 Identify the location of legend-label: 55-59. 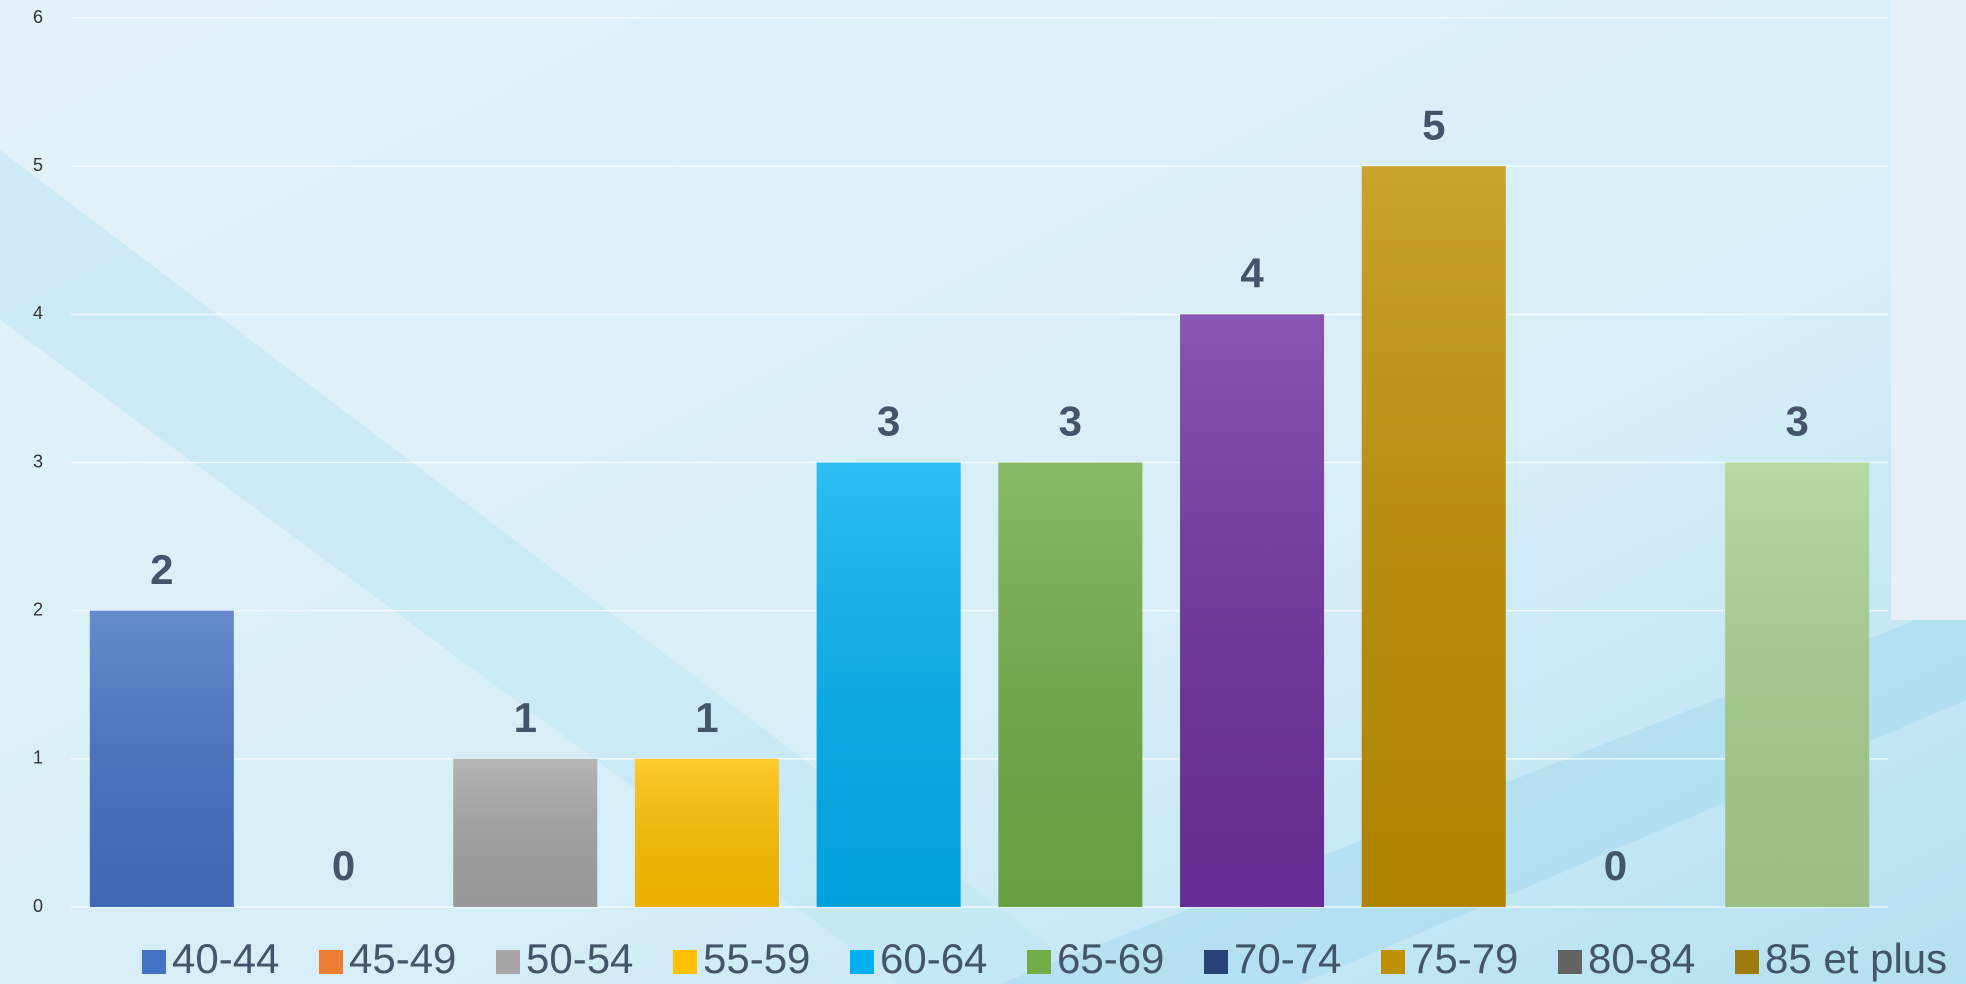
(756, 958).